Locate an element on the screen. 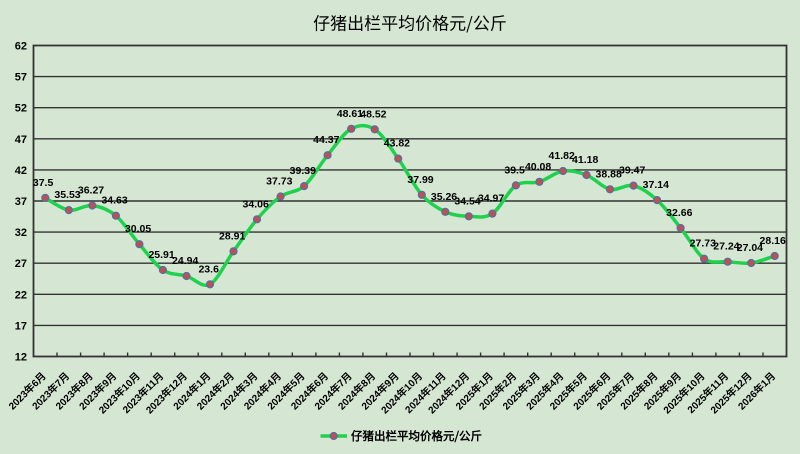 This screenshot has width=800, height=454. svg-text: 48.52 is located at coordinates (373, 113).